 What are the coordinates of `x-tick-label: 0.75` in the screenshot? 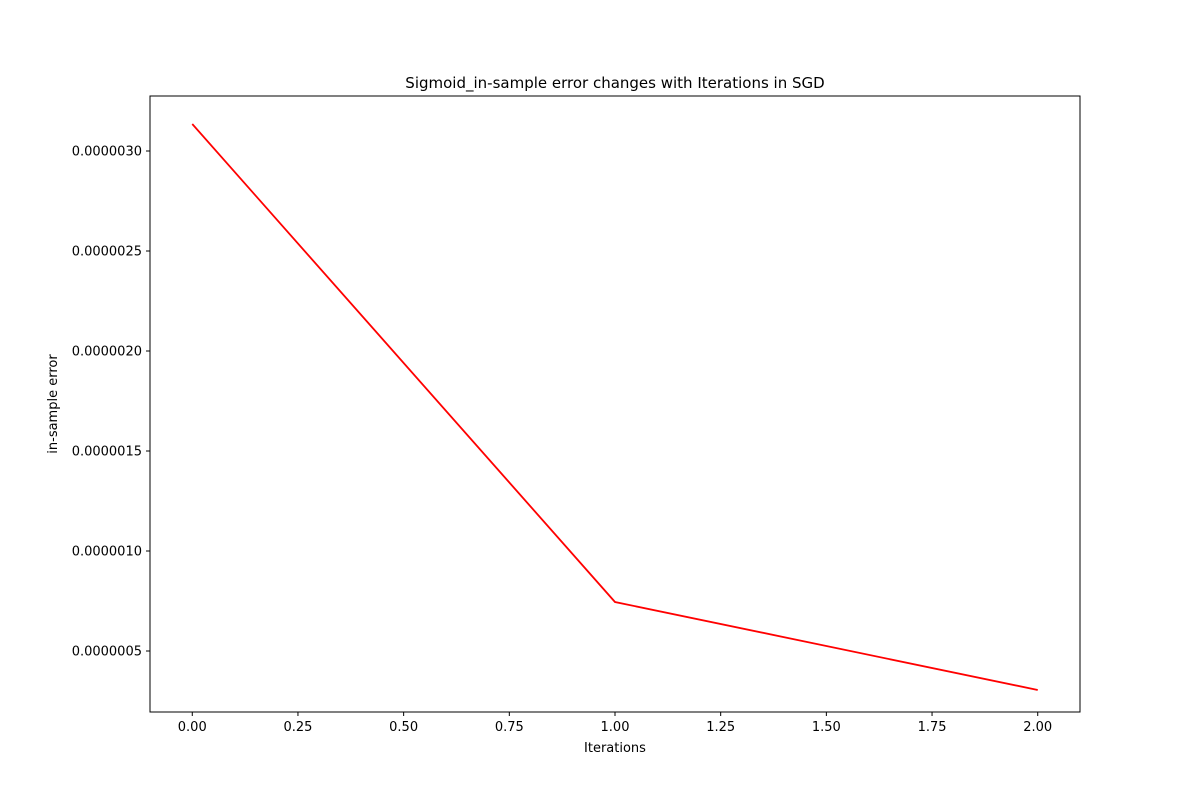 It's located at (509, 727).